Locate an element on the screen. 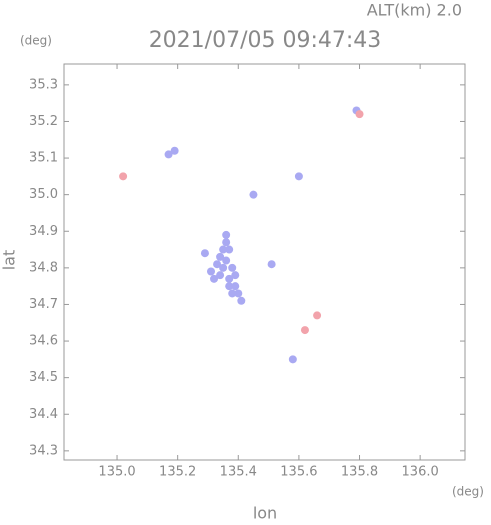 Image resolution: width=491 pixels, height=525 pixels. subtitle: ALT(km) 2.0 is located at coordinates (414, 10).